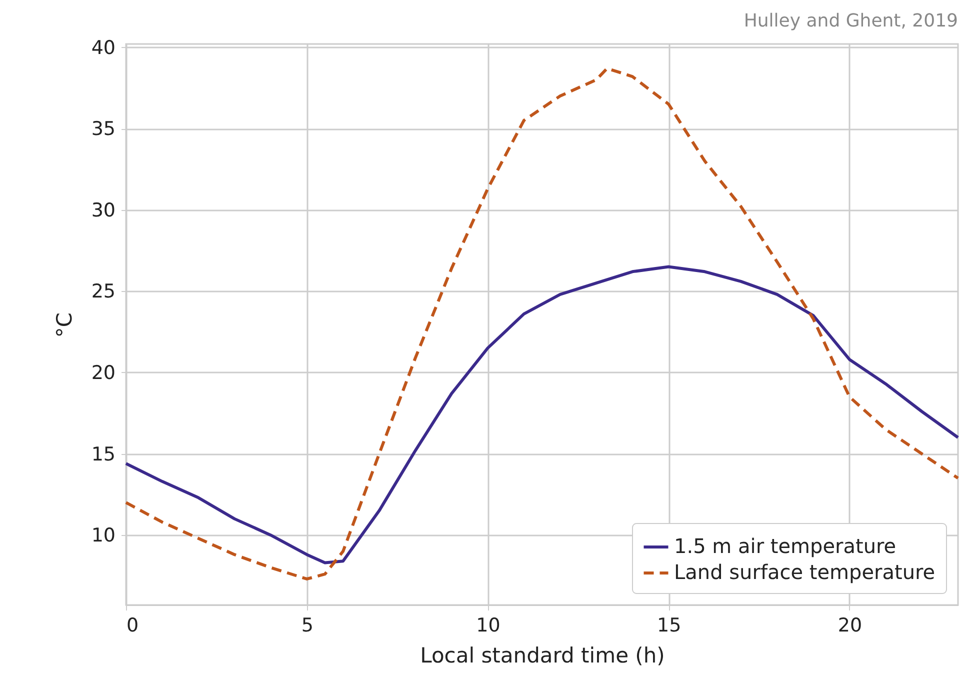  What do you see at coordinates (103, 47) in the screenshot?
I see `y-tick-label: 40` at bounding box center [103, 47].